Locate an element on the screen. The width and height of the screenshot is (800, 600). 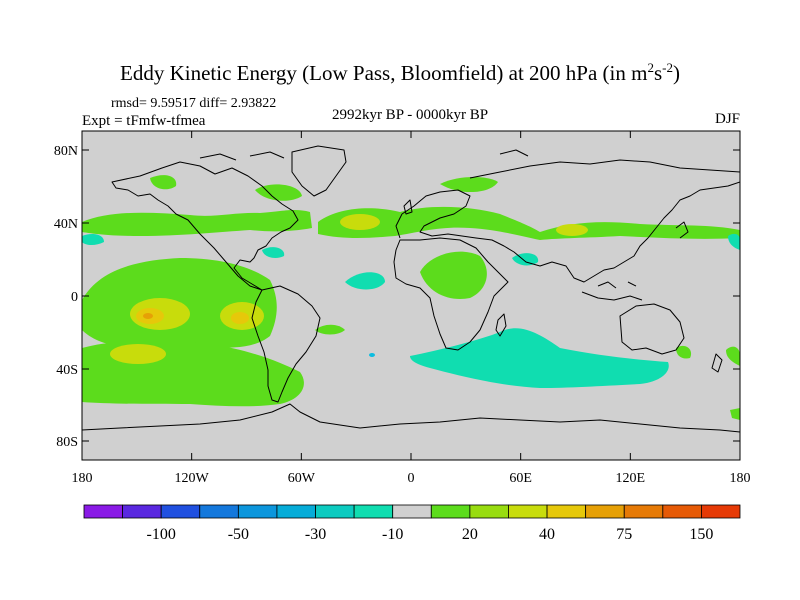
australia-patch is located at coordinates (684, 352).